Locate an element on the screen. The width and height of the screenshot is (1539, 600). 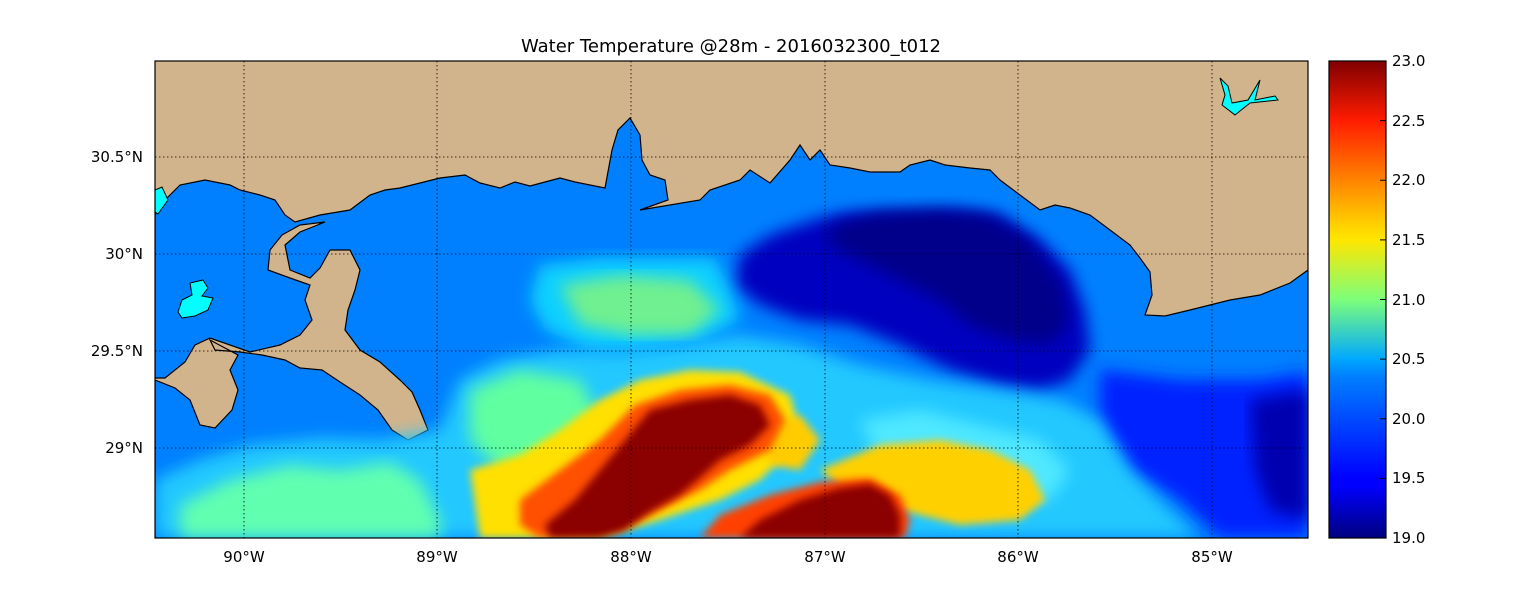
lat-tick-label: 29°N is located at coordinates (124, 448).